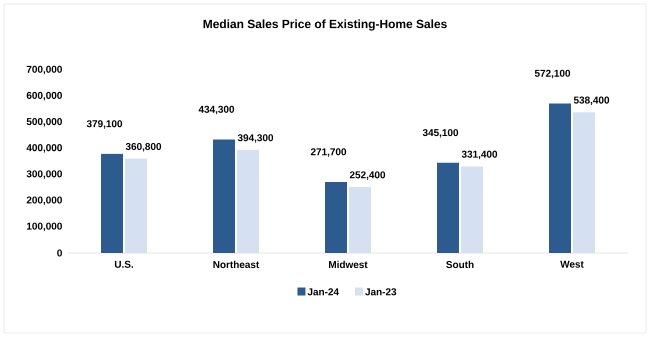 The height and width of the screenshot is (337, 650). What do you see at coordinates (256, 138) in the screenshot?
I see `data-label: 394,300` at bounding box center [256, 138].